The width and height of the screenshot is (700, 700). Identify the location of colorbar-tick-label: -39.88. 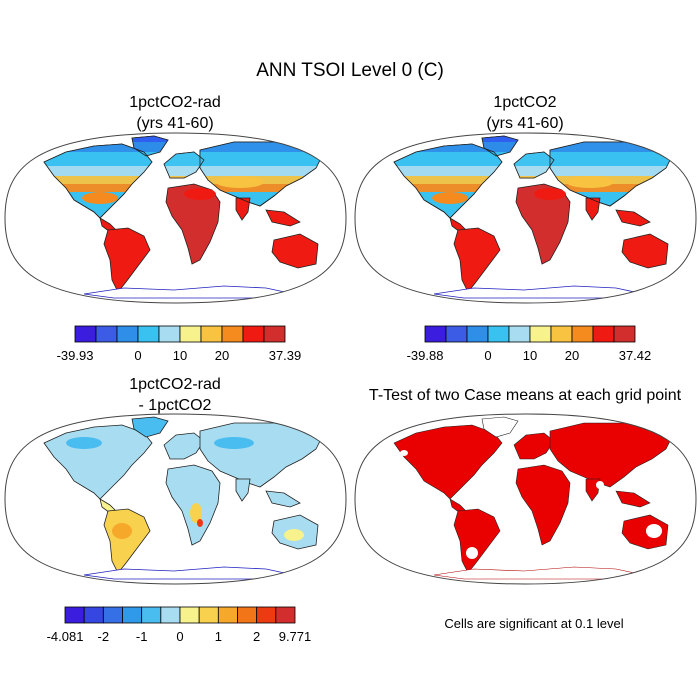
(425, 355).